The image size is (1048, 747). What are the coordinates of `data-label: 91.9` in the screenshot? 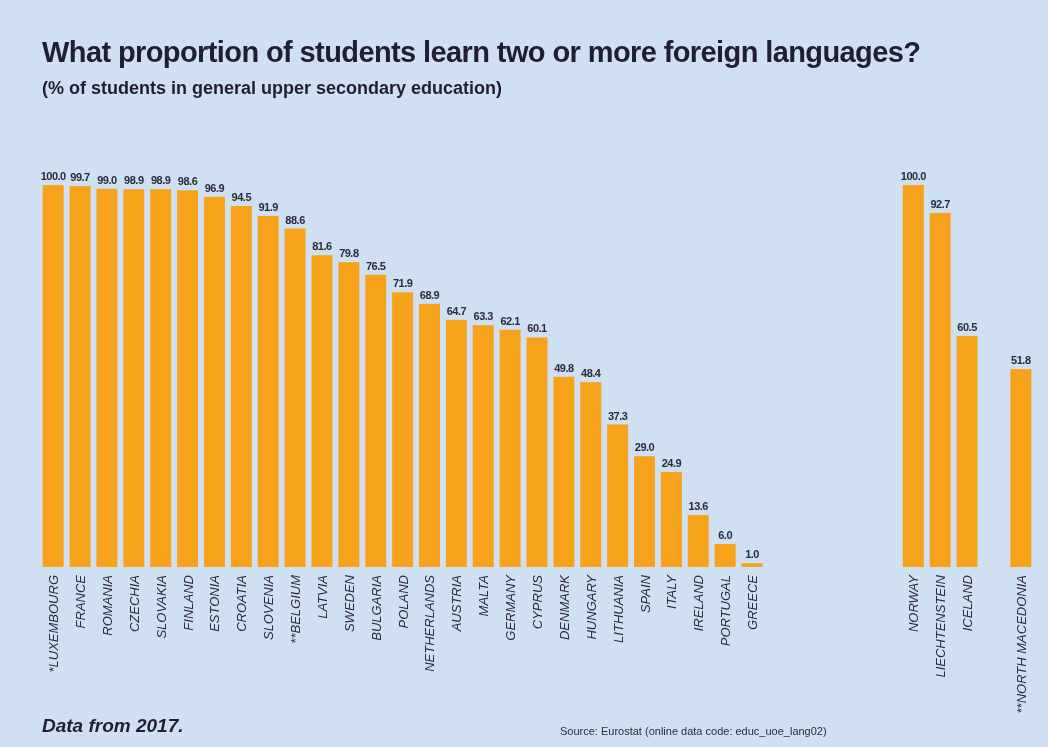 It's located at (268, 206).